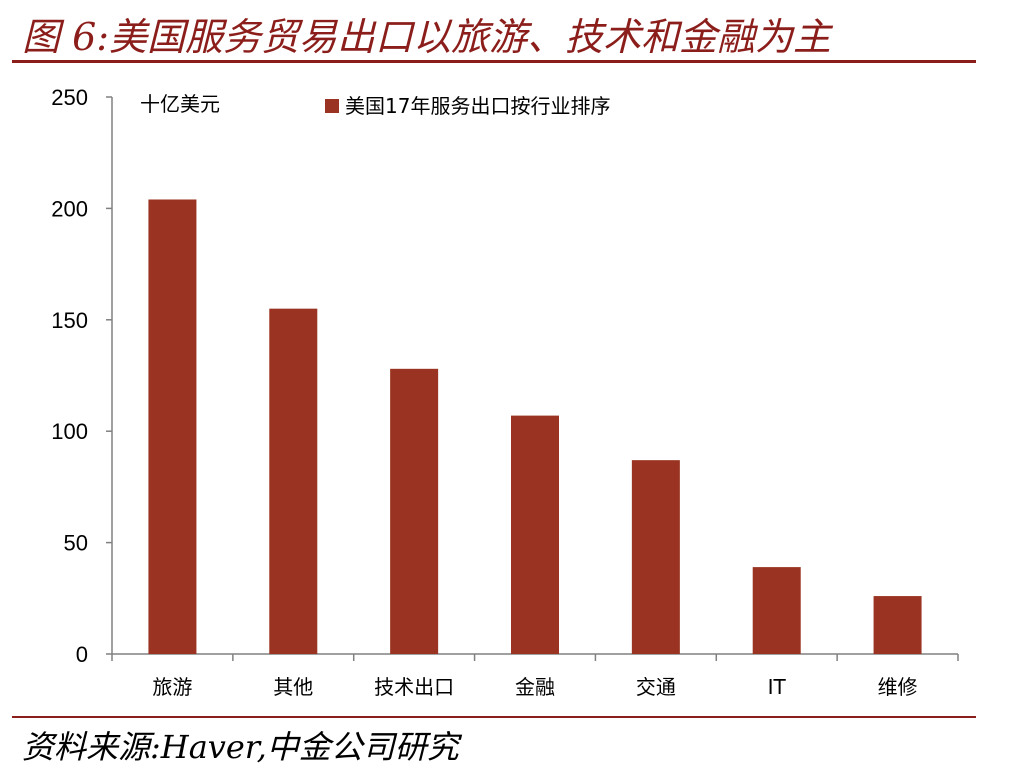 This screenshot has width=1027, height=778. Describe the element at coordinates (76, 543) in the screenshot. I see `y-tick-label: 50` at that location.